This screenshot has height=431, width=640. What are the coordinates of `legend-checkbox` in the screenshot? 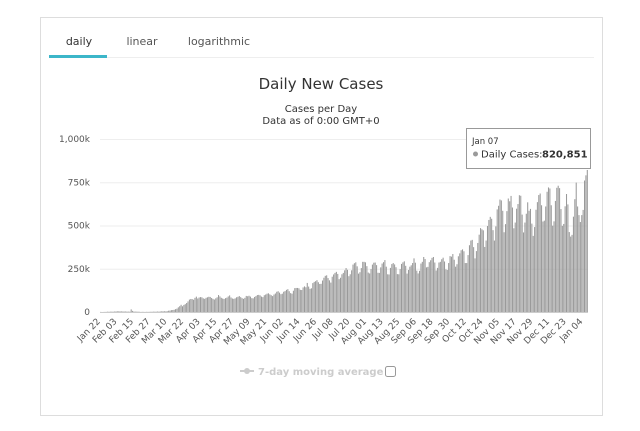 It's located at (391, 372).